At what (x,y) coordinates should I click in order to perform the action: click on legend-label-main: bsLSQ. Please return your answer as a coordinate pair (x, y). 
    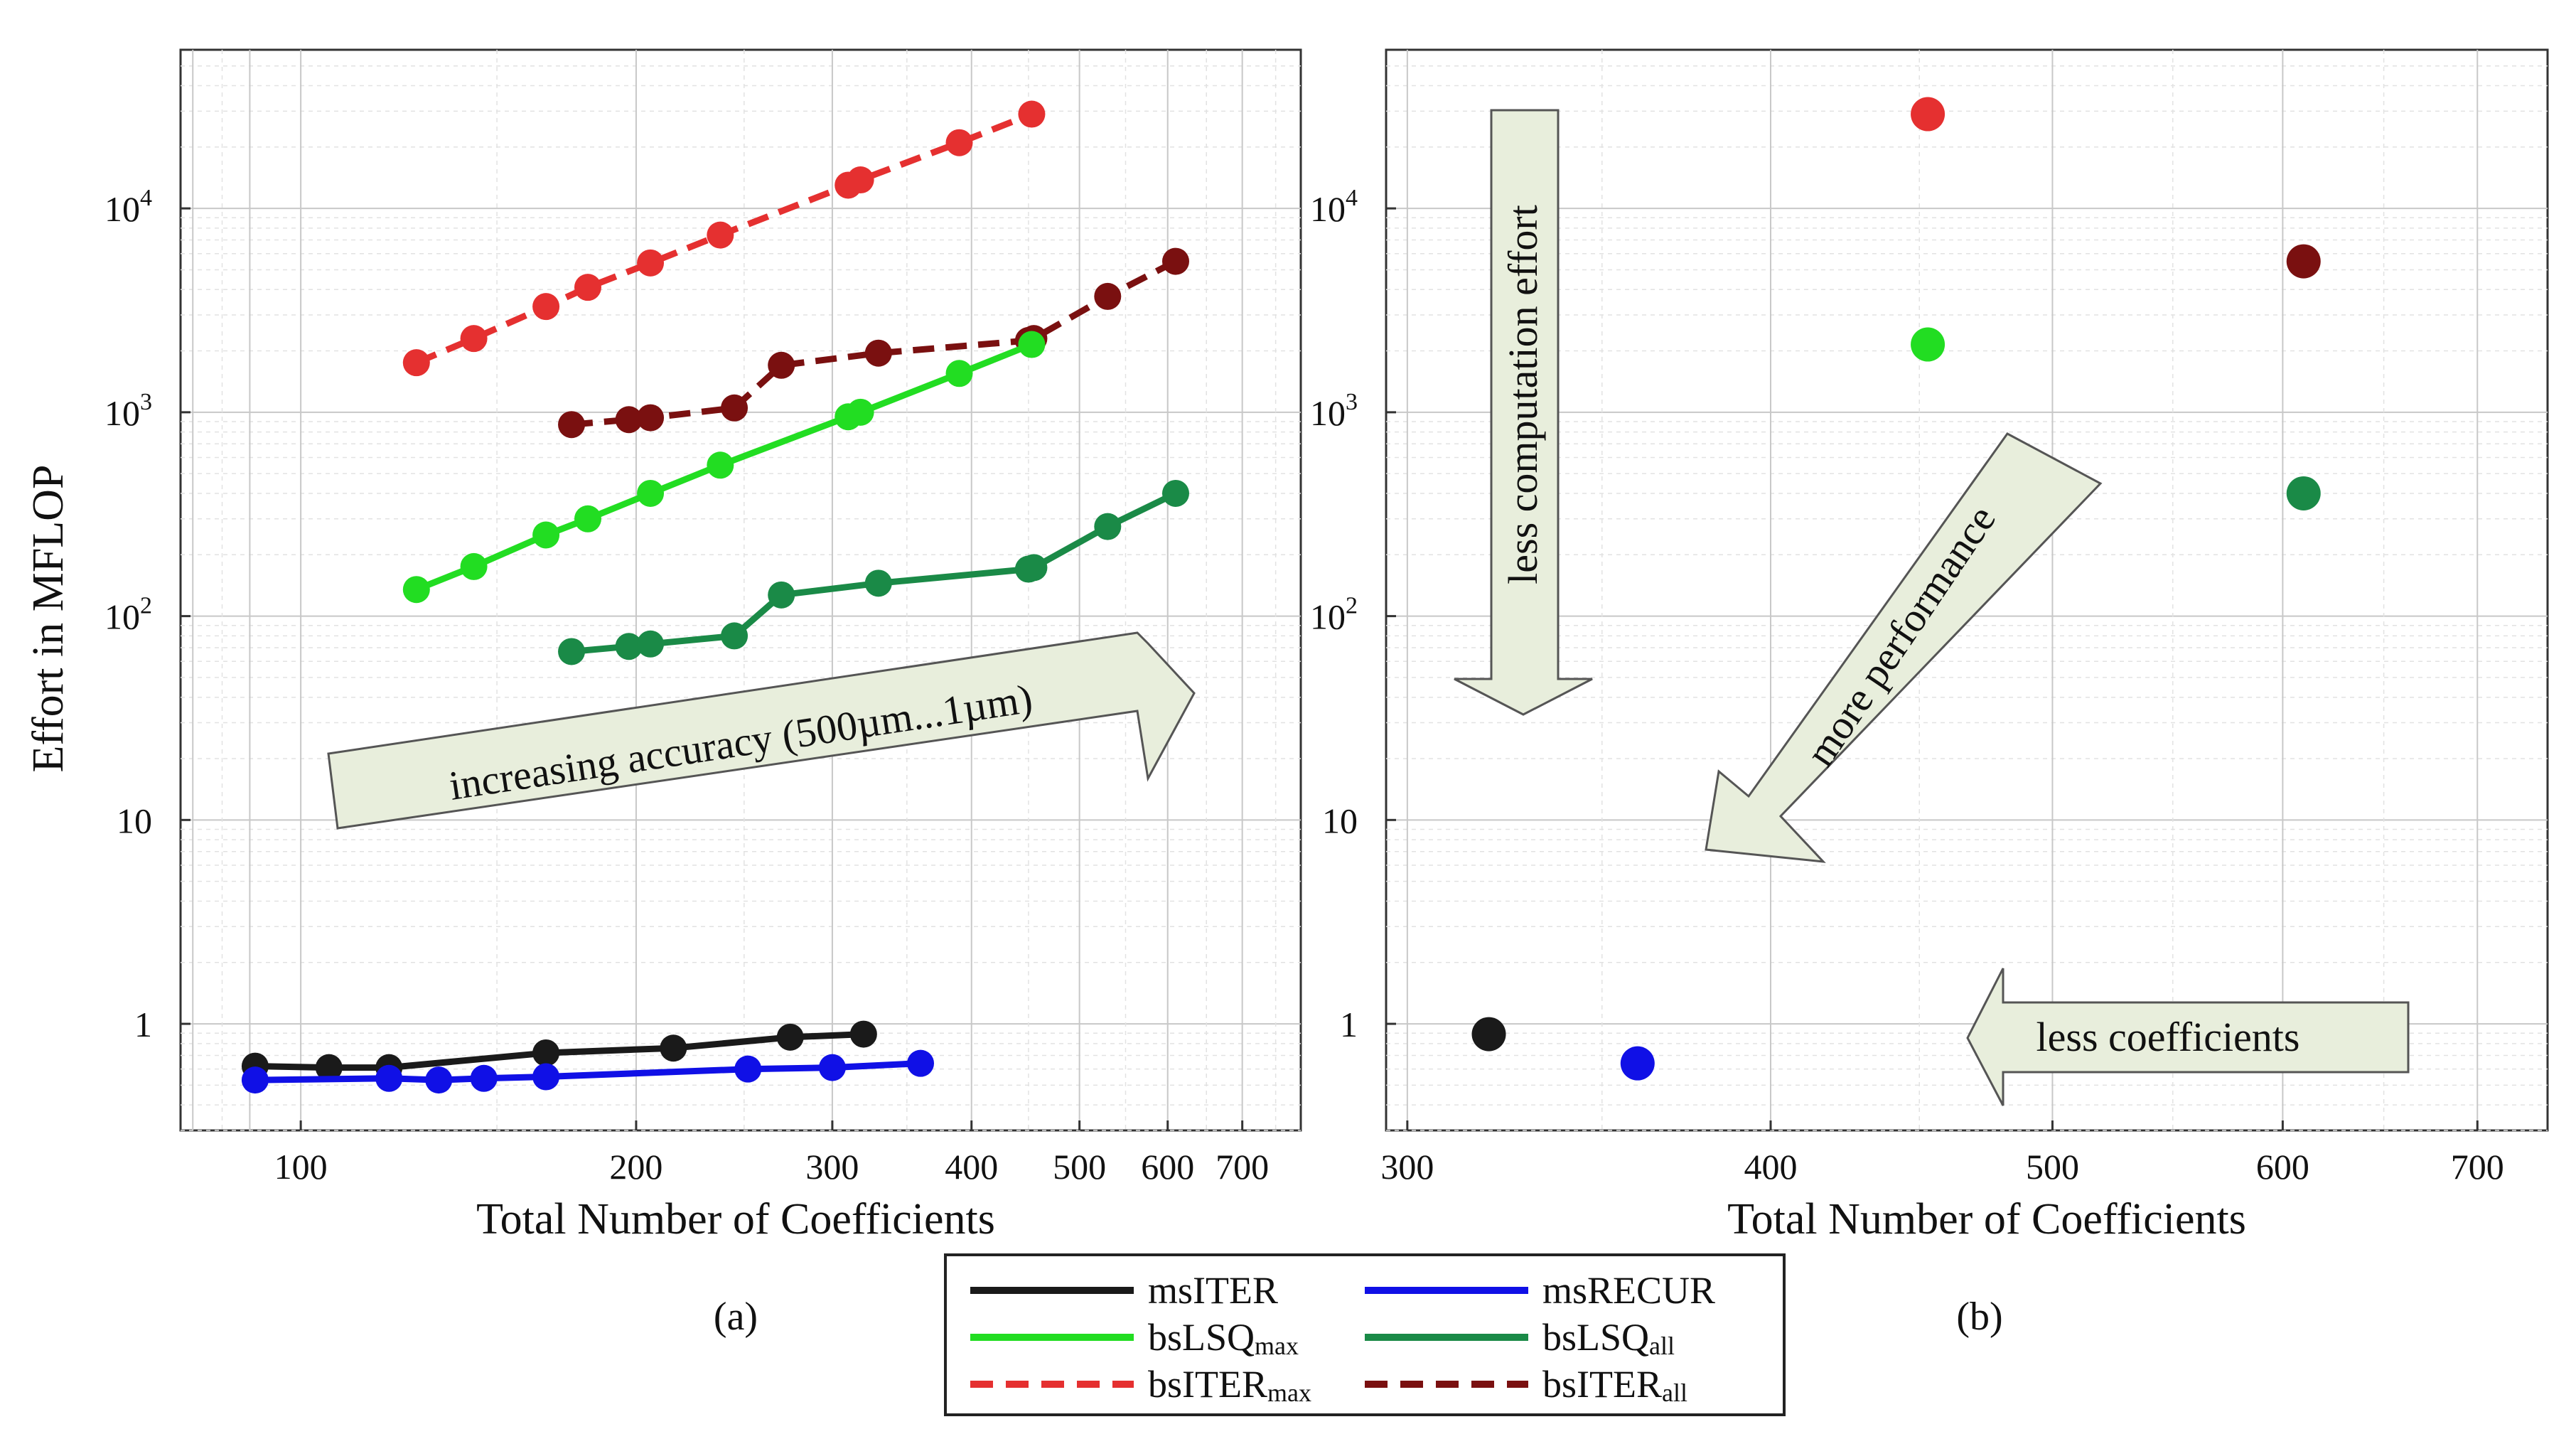
    Looking at the image, I should click on (1595, 1337).